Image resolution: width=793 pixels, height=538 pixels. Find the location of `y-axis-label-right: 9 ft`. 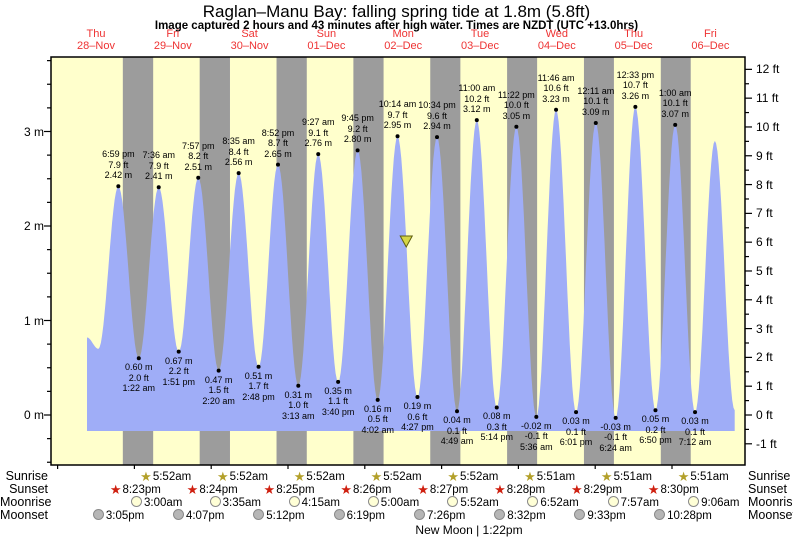

y-axis-label-right: 9 ft is located at coordinates (764, 155).